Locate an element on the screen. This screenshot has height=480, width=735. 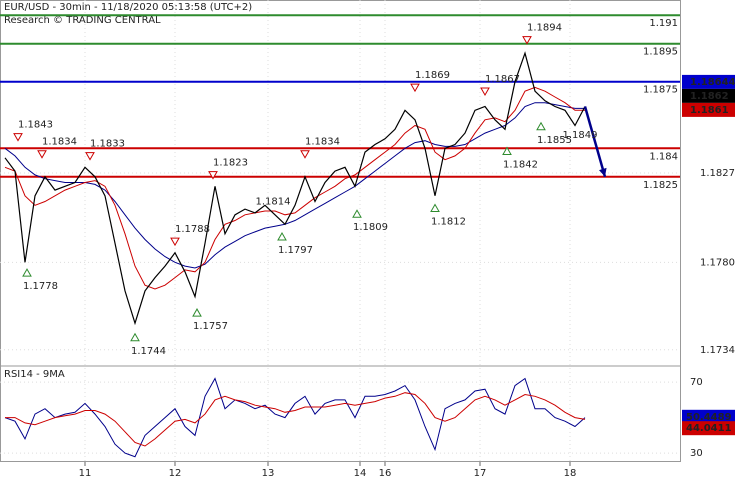
price-label: 1.1814 is located at coordinates (273, 202).